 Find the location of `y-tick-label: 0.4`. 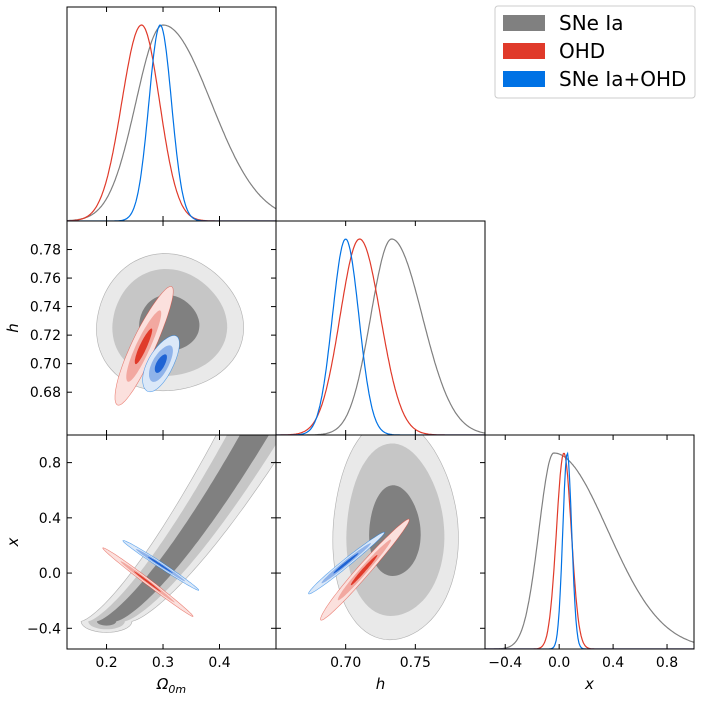

y-tick-label: 0.4 is located at coordinates (50, 519).